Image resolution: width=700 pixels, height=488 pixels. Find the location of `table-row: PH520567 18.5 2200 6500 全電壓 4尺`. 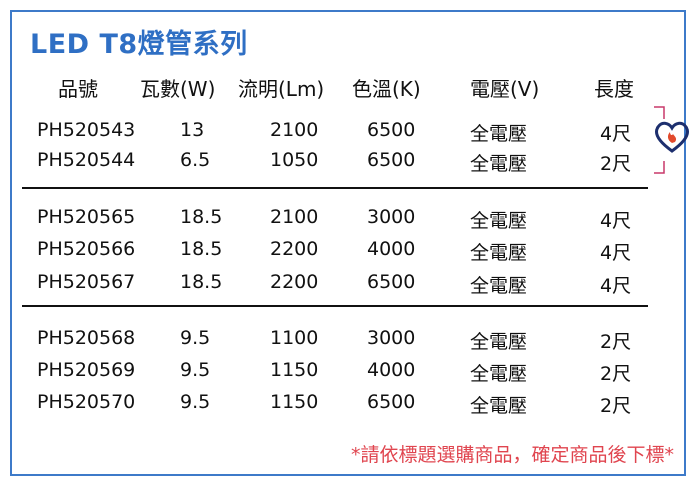

table-row: PH520567 18.5 2200 6500 全電壓 4尺 is located at coordinates (350, 284).